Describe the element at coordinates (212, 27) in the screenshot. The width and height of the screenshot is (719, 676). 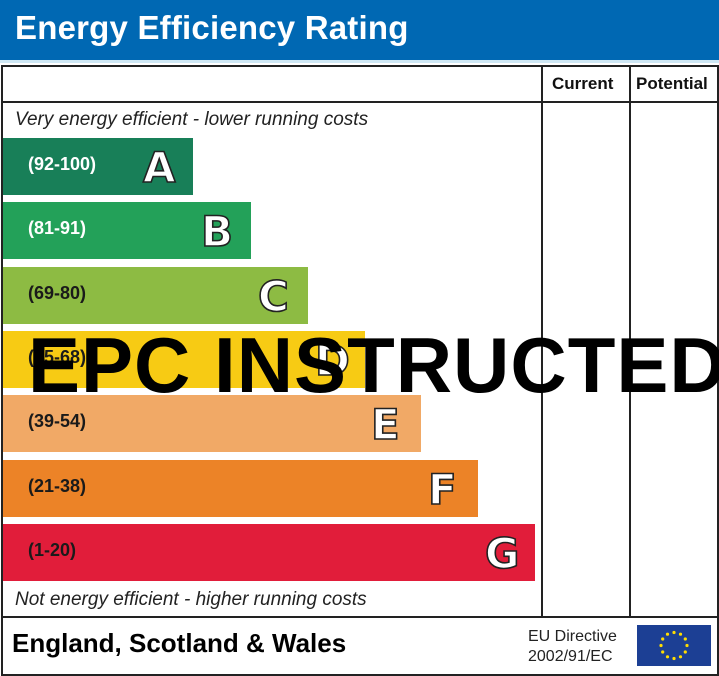
I see `chart-title: Energy Efficiency Rating` at that location.